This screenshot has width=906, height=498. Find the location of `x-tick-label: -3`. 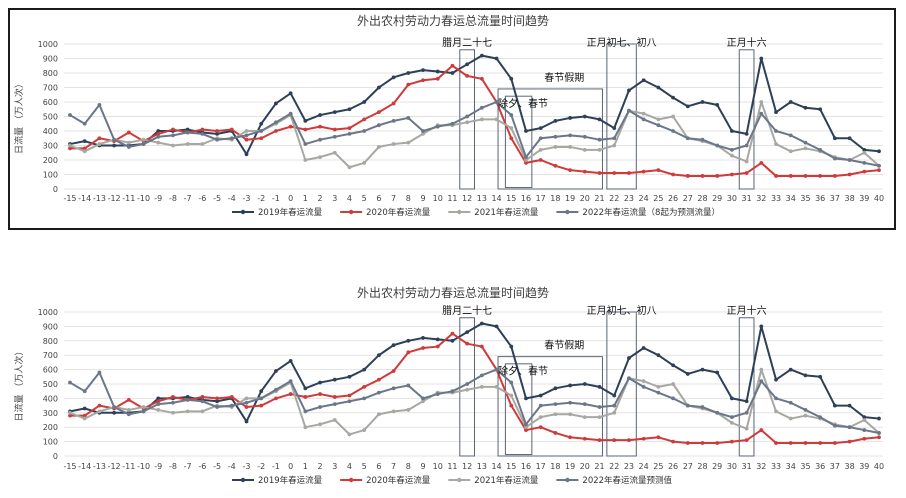

x-tick-label: -3 is located at coordinates (247, 466).